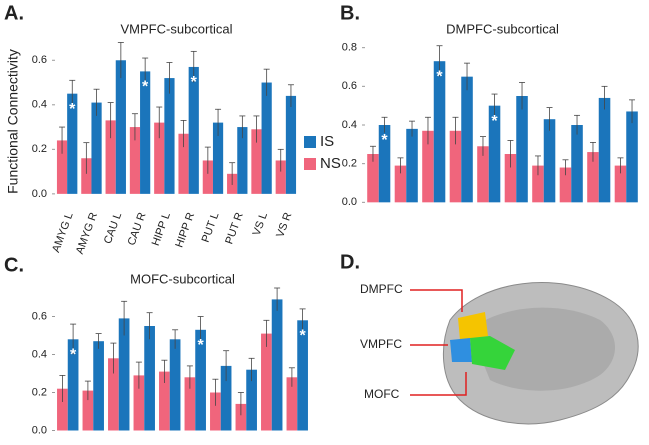 Image resolution: width=649 pixels, height=445 pixels. I want to click on panel-letter: B., so click(350, 13).